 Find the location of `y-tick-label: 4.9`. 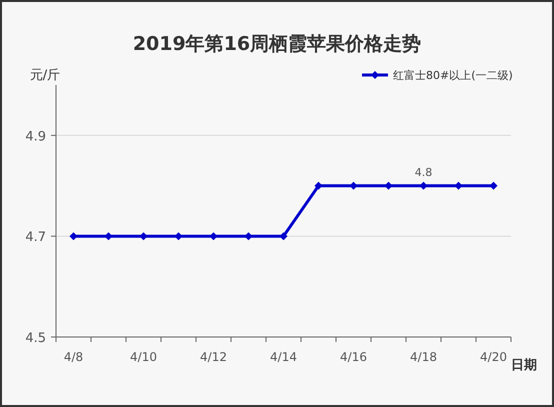

y-tick-label: 4.9 is located at coordinates (35, 136).